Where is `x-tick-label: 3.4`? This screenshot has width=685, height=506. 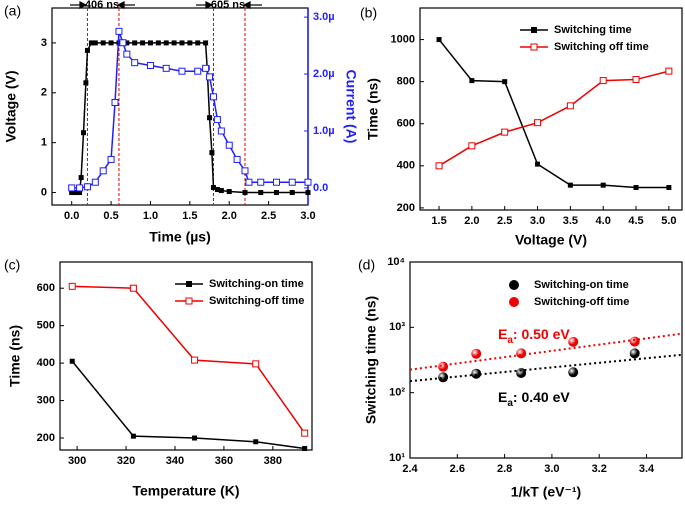
x-tick-label: 3.4 is located at coordinates (647, 469).